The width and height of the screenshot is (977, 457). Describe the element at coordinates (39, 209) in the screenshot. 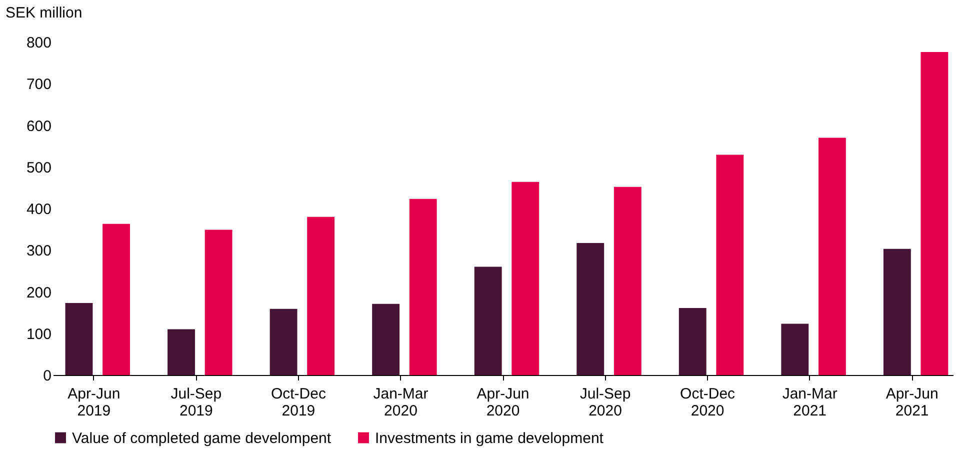

I see `y-tick-label: 400` at that location.